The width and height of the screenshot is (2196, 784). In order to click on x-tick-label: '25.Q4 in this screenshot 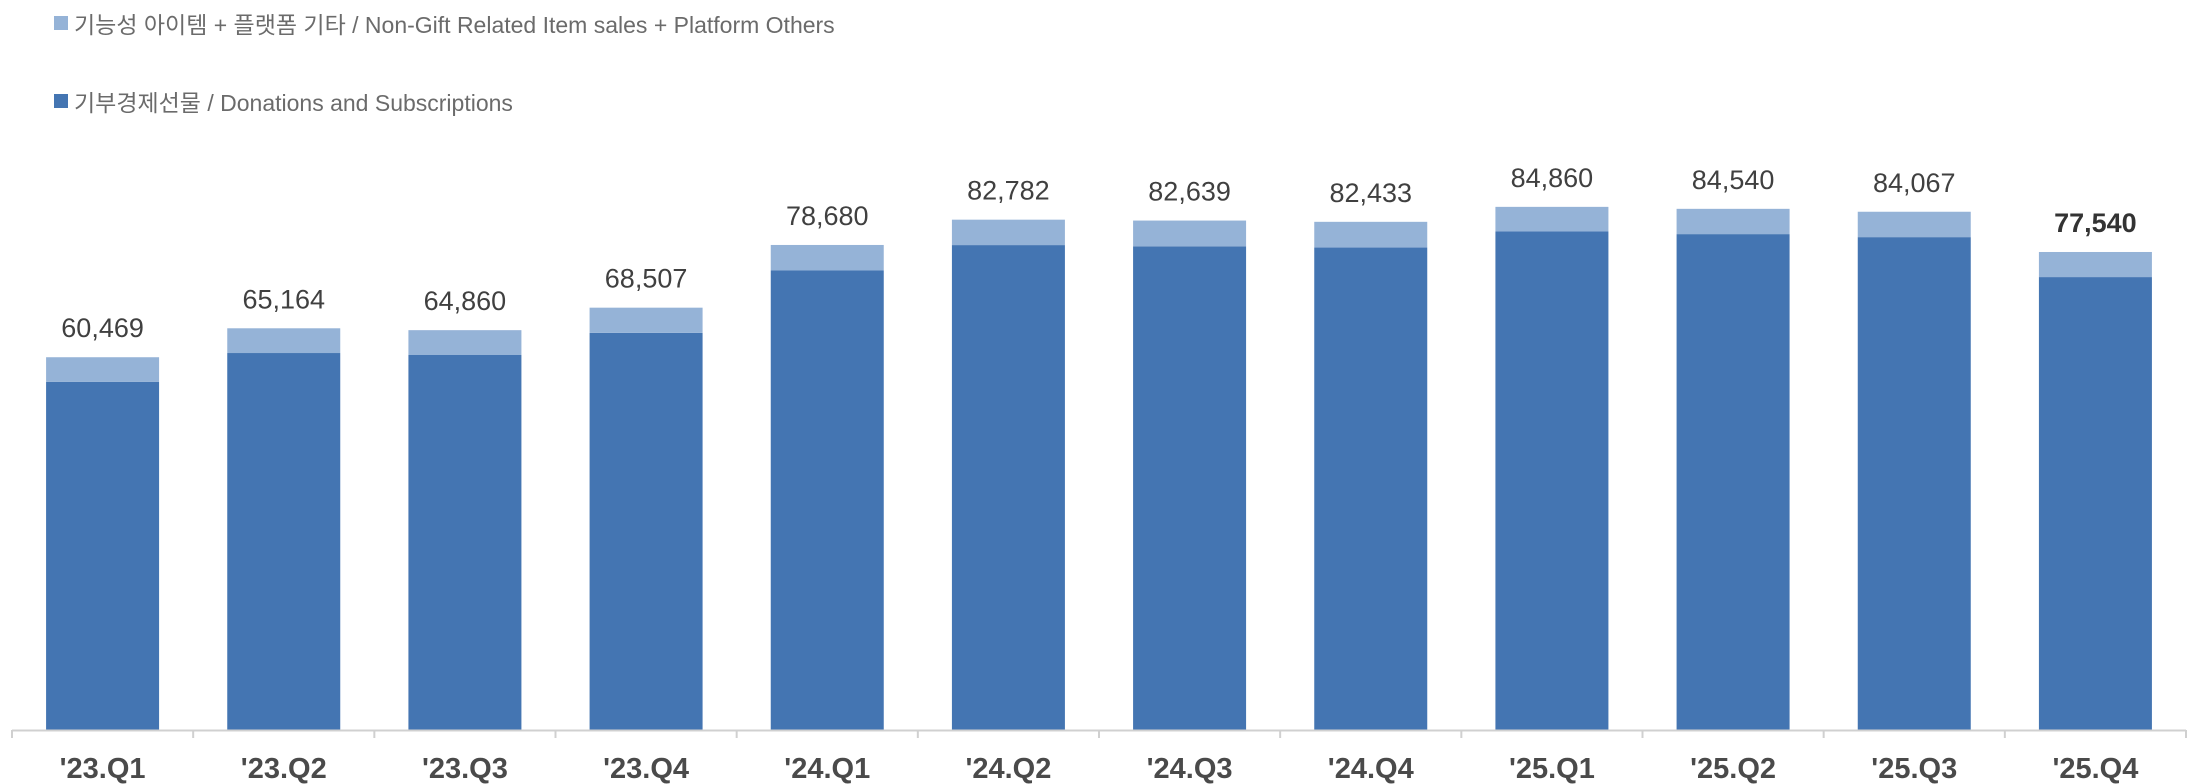, I will do `click(2095, 768)`.